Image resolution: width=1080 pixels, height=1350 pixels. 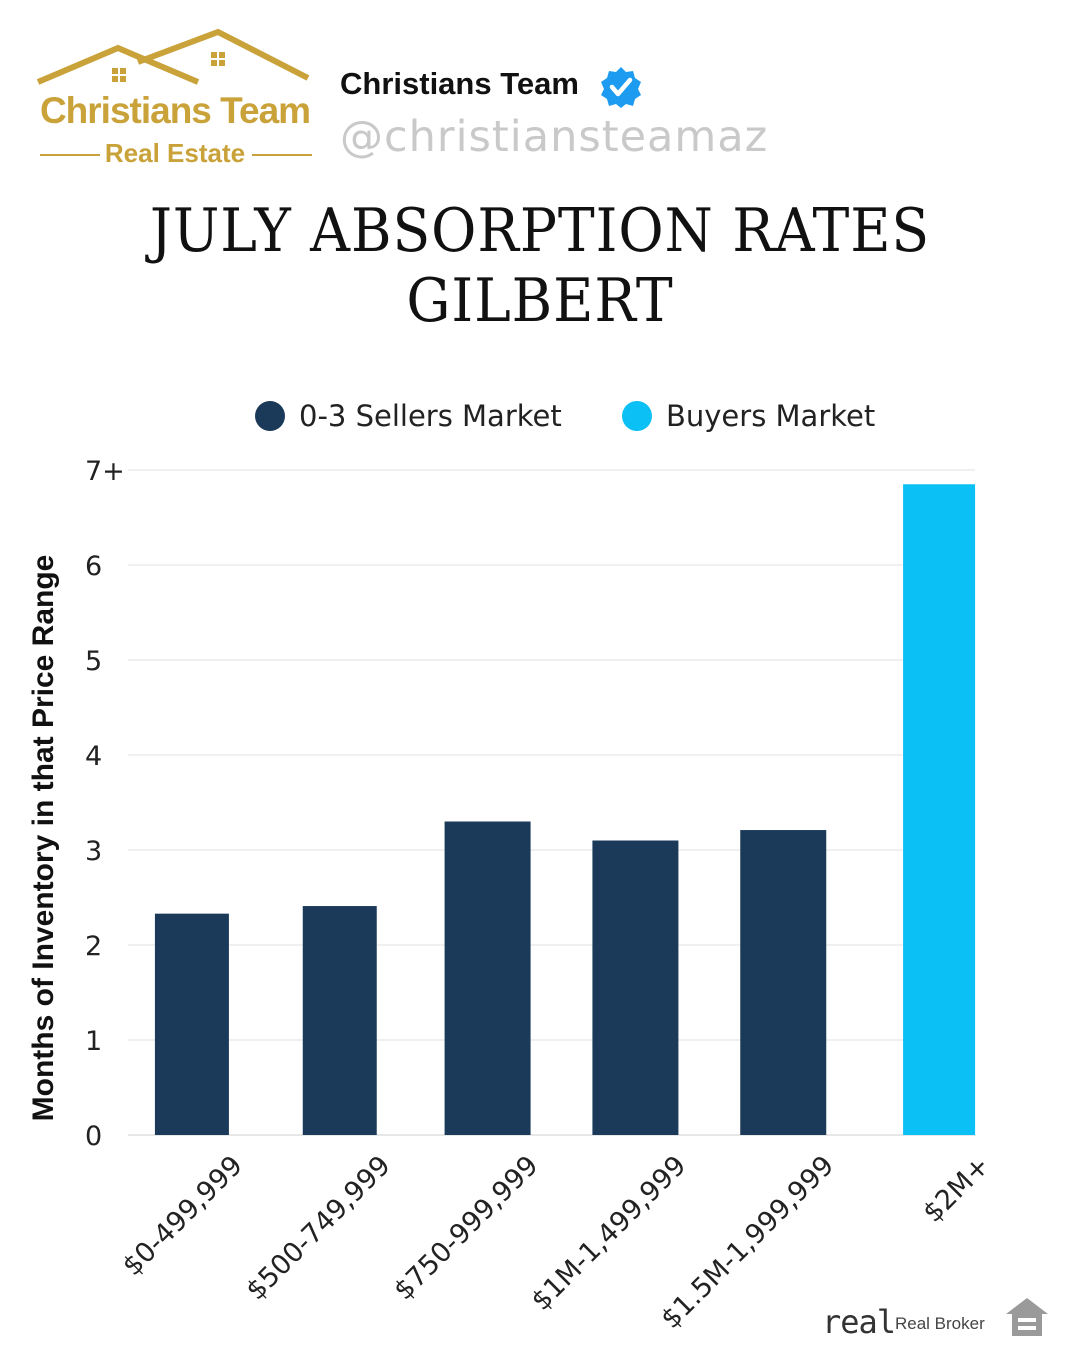 I want to click on chart-legend: 0-3 Sellers Market Buyers Market, so click(x=565, y=416).